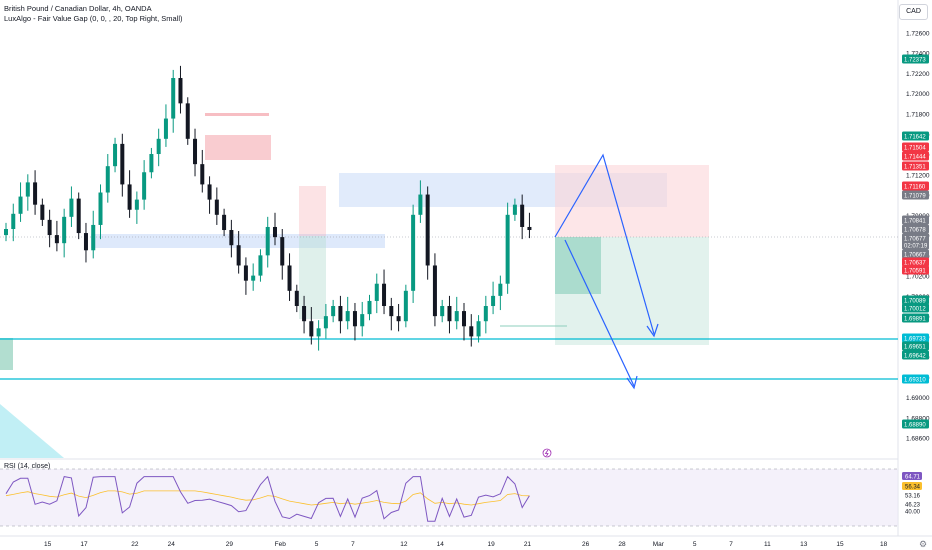 The image size is (932, 550). I want to click on x-tick-label: 24, so click(172, 544).